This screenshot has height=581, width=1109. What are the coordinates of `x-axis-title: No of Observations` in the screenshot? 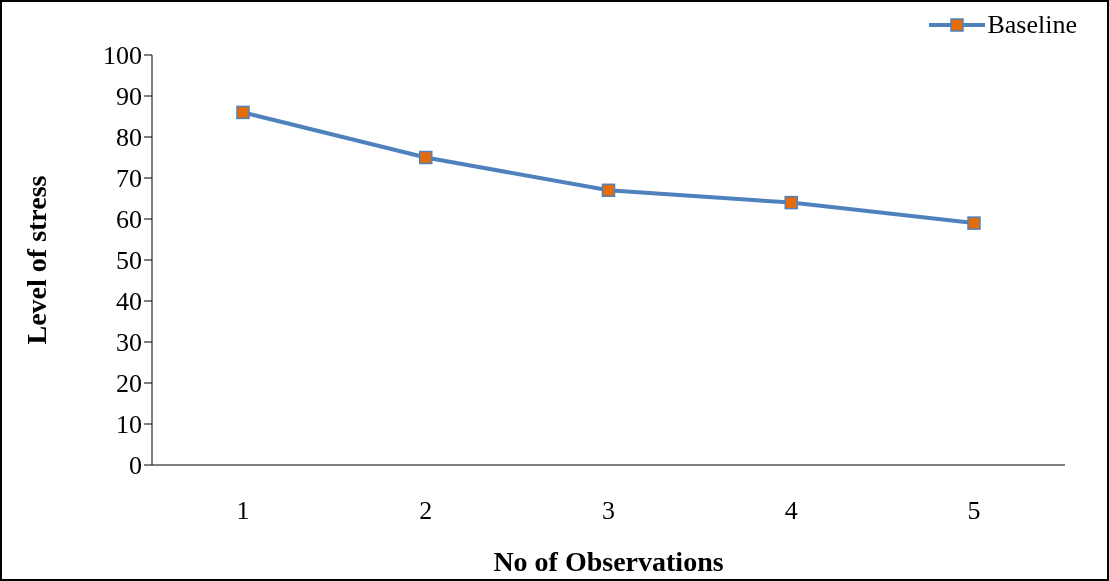 It's located at (608, 561).